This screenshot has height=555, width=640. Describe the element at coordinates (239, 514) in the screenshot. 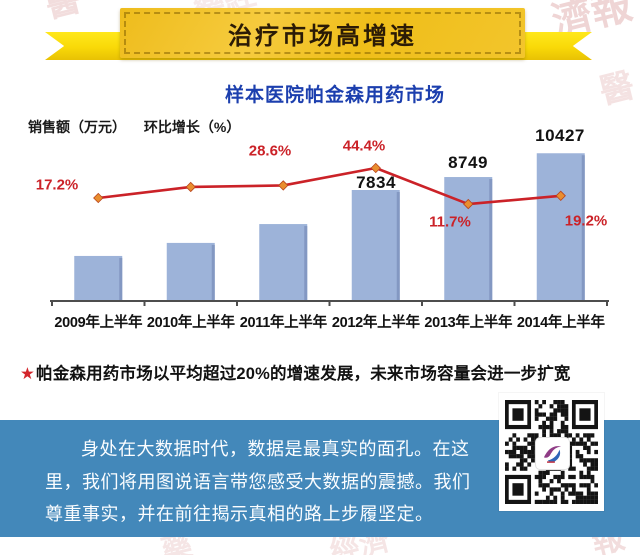

I see `footer-line: 尊重事实，并在前往揭示真相的路上步履坚定。` at that location.